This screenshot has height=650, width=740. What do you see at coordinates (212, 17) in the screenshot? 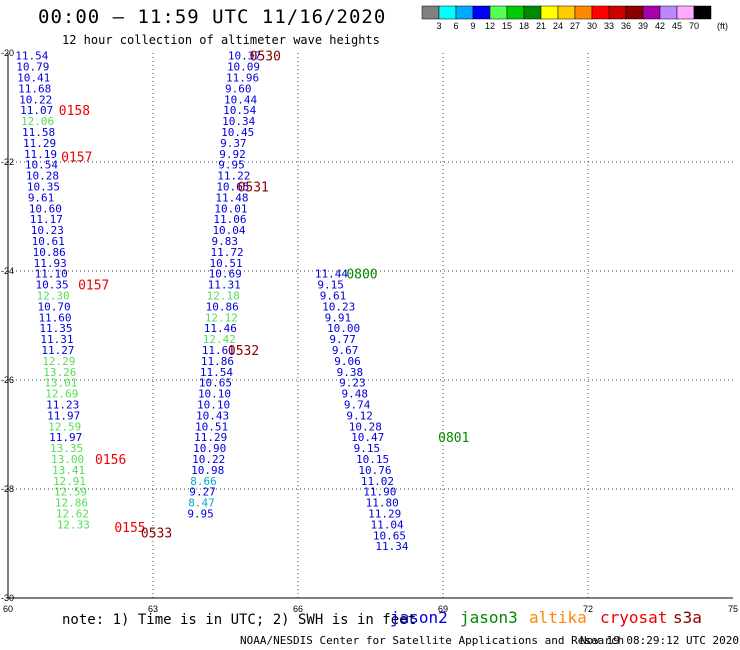
I see `chart-title: 00:00 – 11:59 UTC 11/16/2020` at bounding box center [212, 17].